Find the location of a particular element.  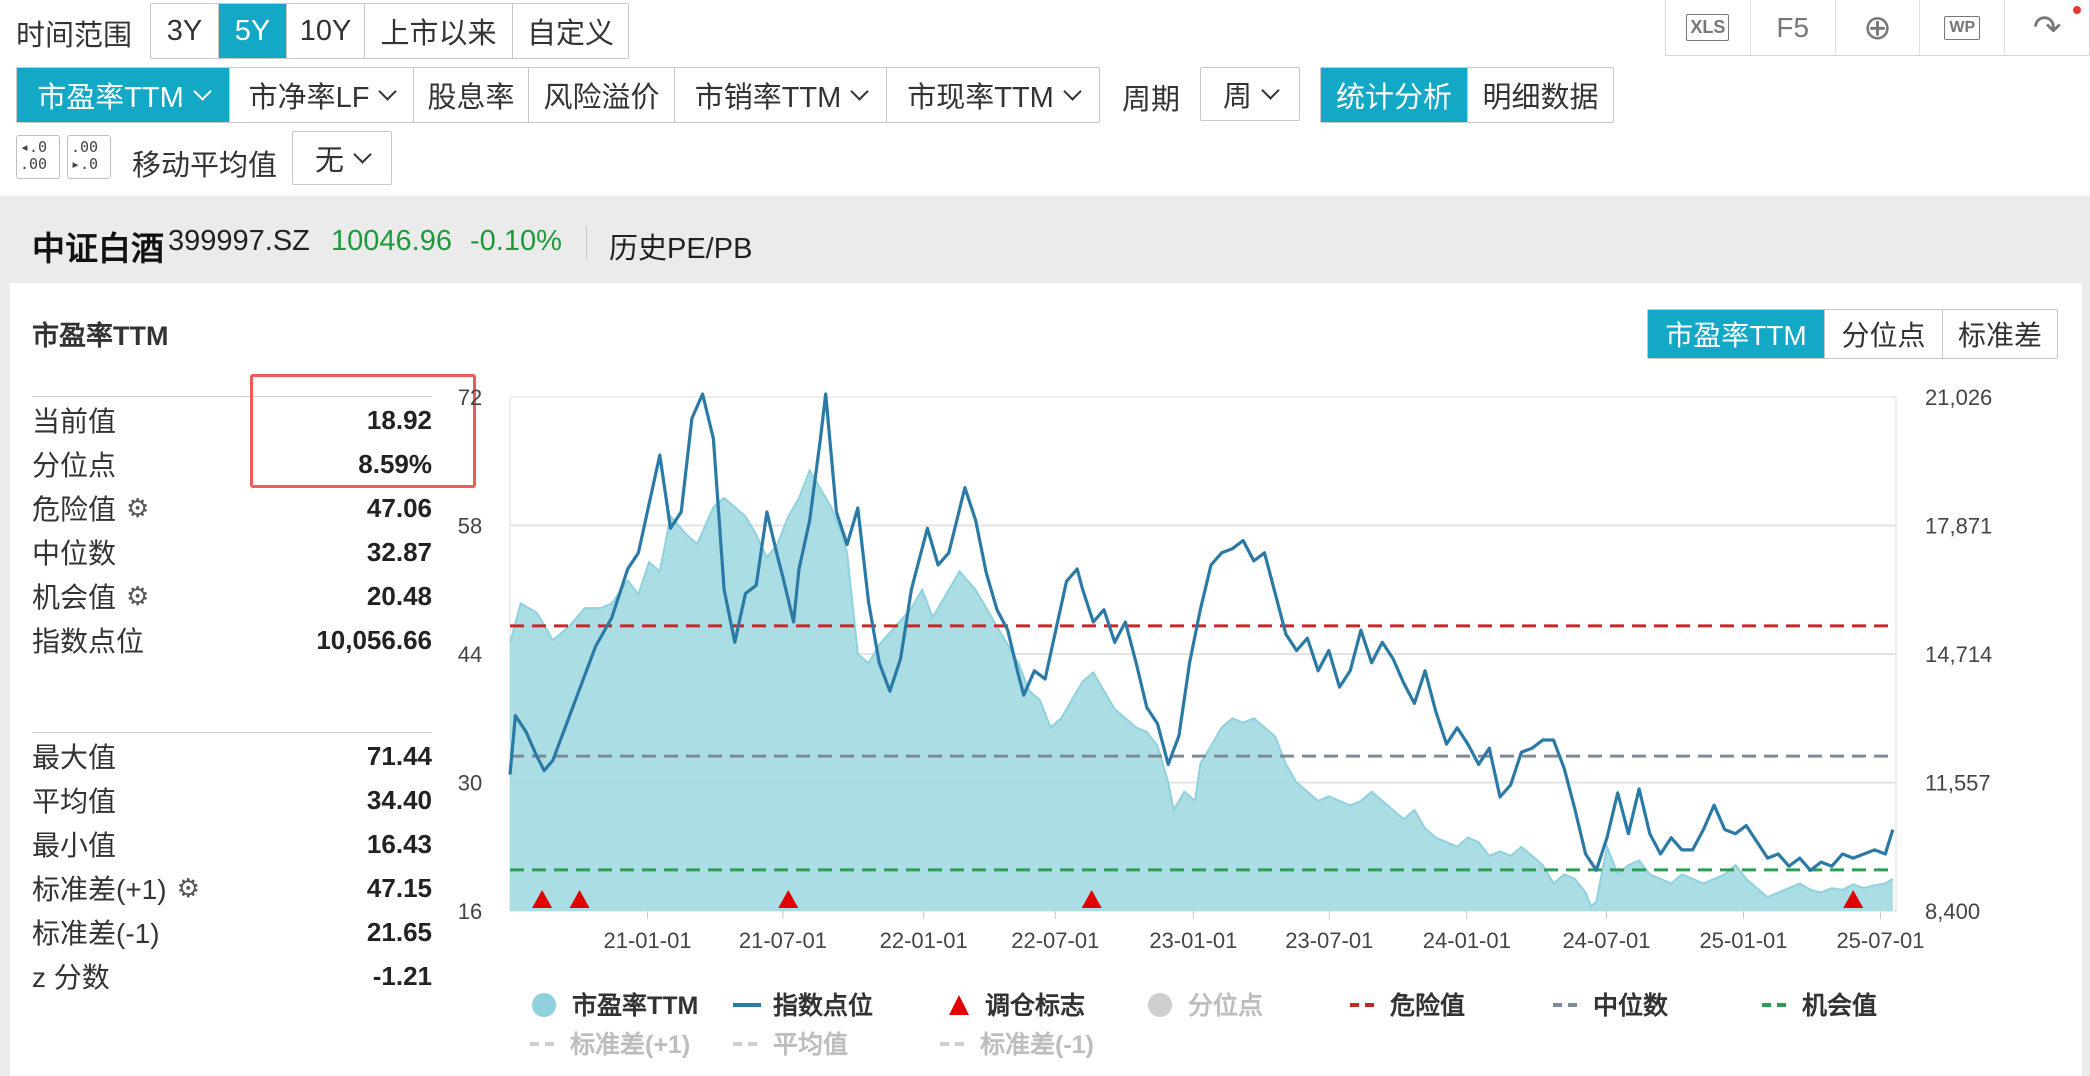

export-xls-icon: XLS is located at coordinates (1708, 27).